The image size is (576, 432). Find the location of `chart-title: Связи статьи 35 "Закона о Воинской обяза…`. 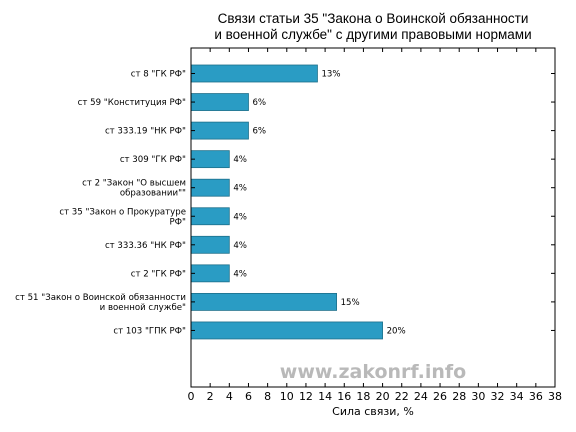

chart-title: Связи статьи 35 "Закона о Воинской обяза… is located at coordinates (372, 26).